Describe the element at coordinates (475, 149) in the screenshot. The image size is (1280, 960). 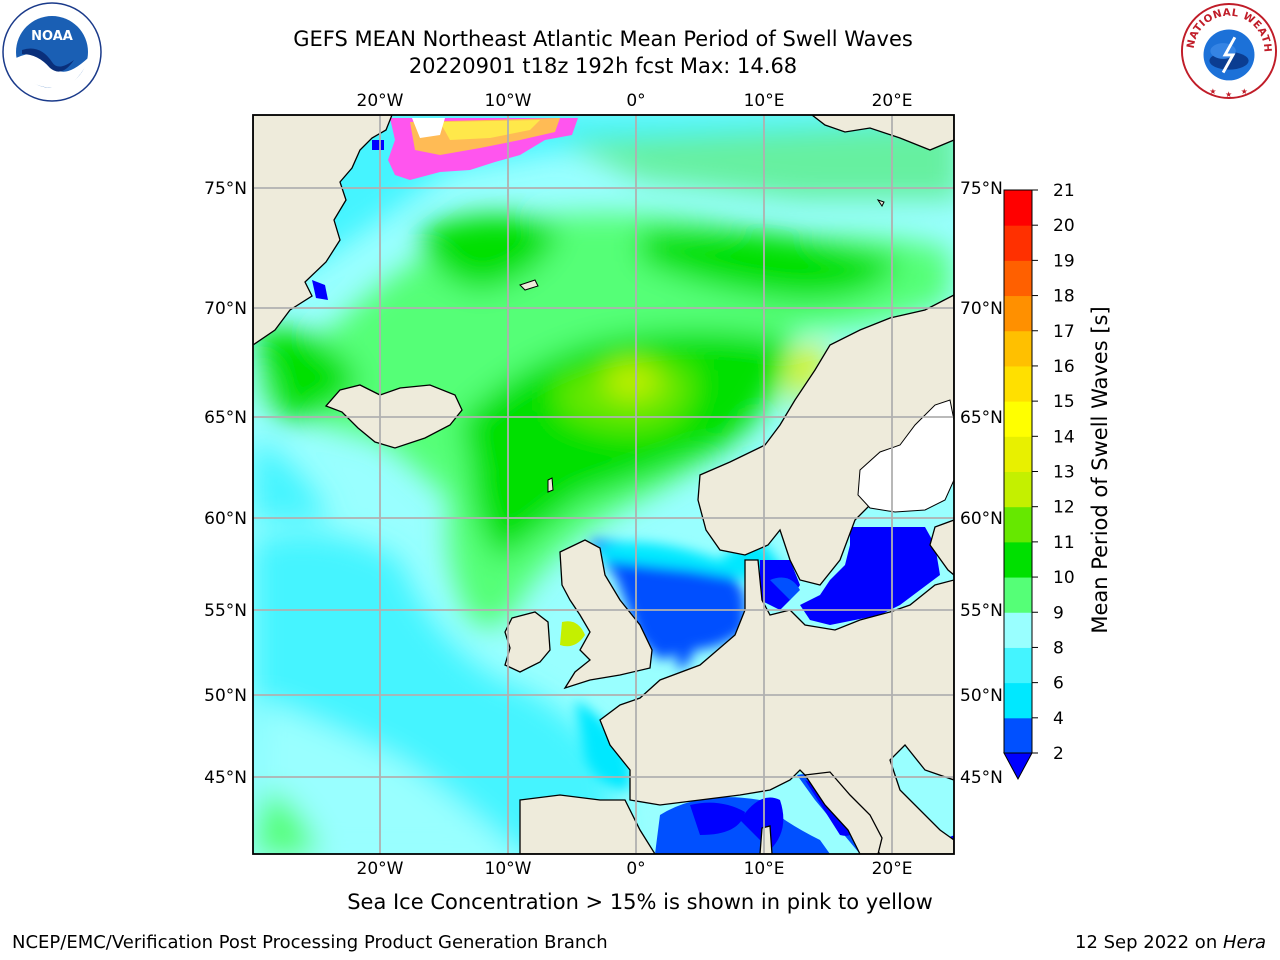
I see `sea-ice-region` at that location.